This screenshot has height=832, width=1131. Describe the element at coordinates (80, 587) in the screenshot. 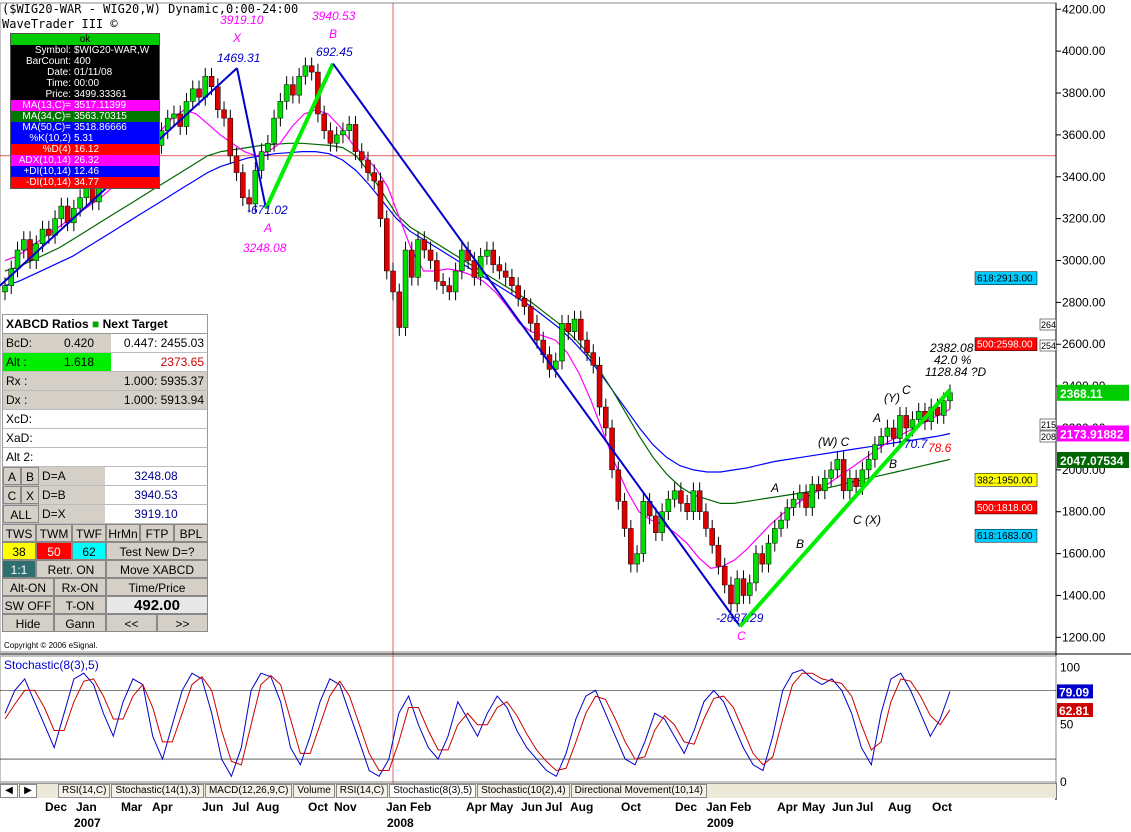

I see `rx-on-button: Rx-ON` at that location.